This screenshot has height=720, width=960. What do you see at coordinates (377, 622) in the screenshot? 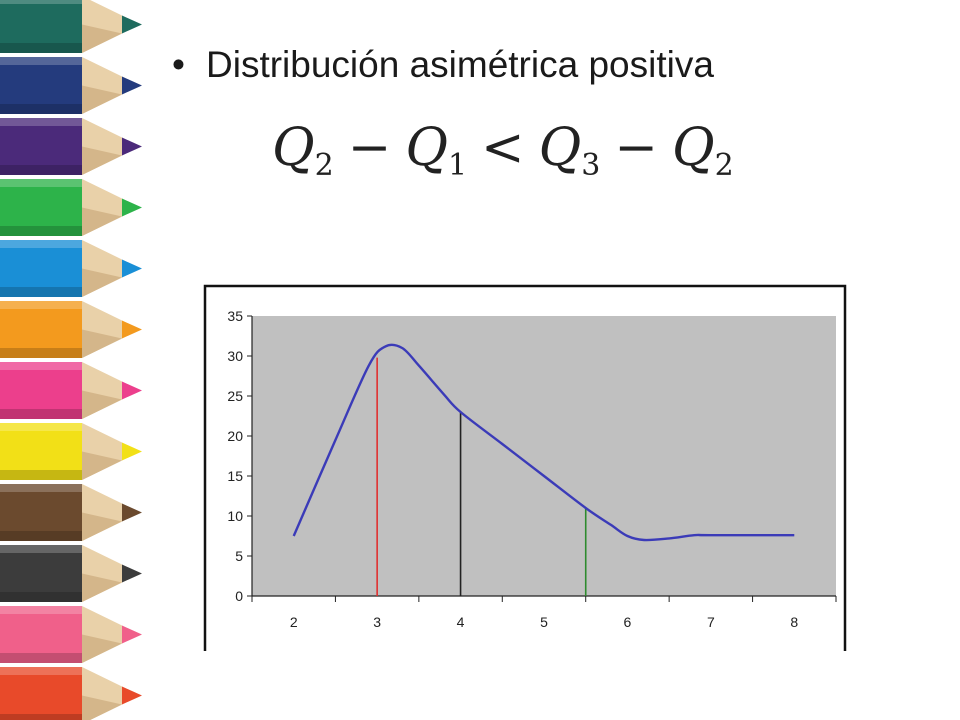
I see `x-tick-label: 3` at bounding box center [377, 622].